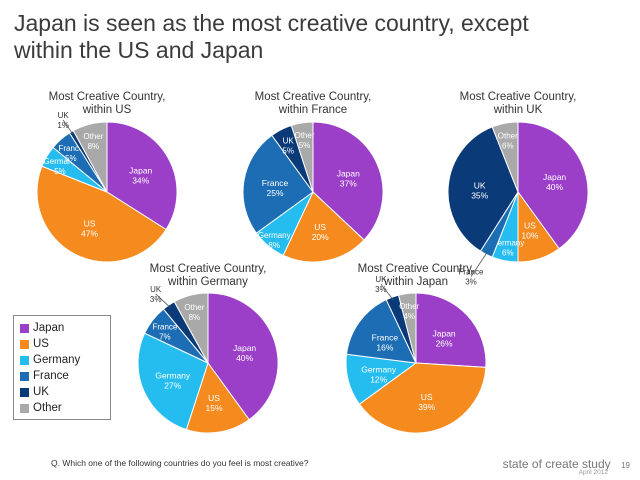 Image resolution: width=640 pixels, height=480 pixels. I want to click on chart-4-slice-other, so click(191, 328).